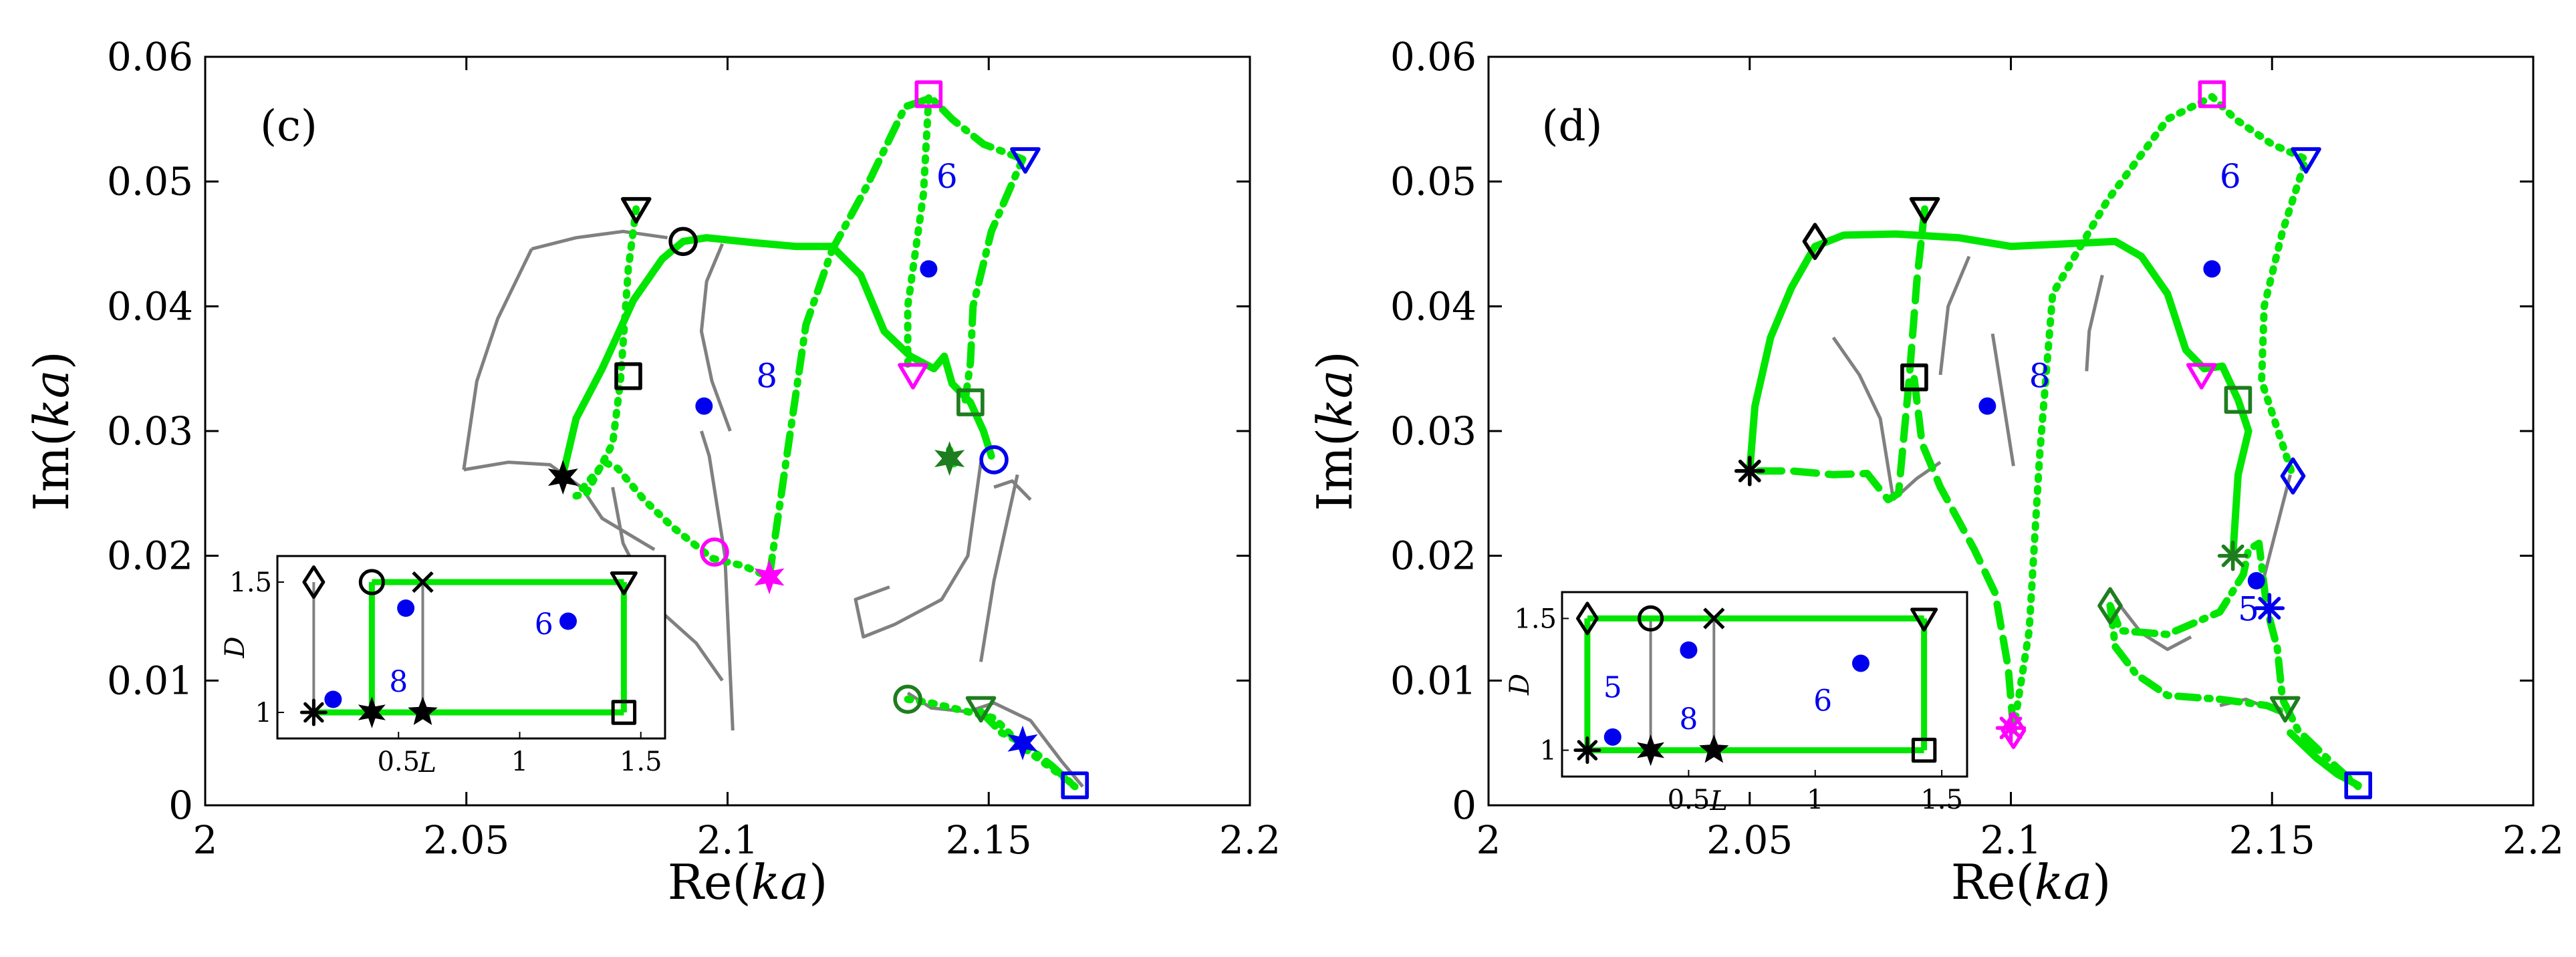  What do you see at coordinates (1335, 431) in the screenshot?
I see `y-axis-label: Im(ka)` at bounding box center [1335, 431].